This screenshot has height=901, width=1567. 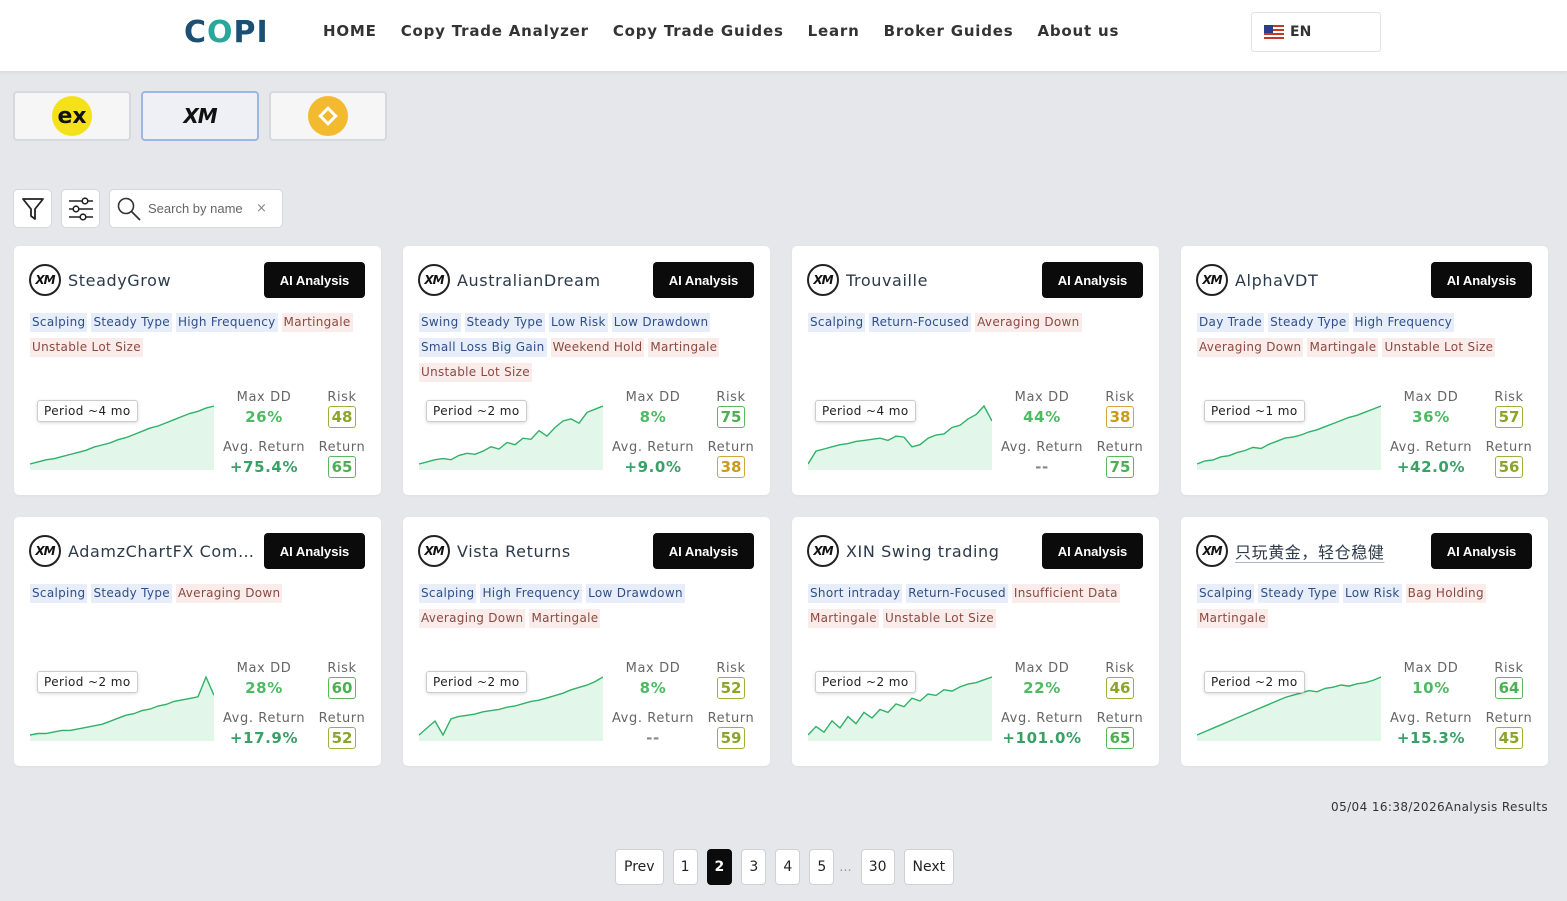 I want to click on nav-learn: Learn, so click(x=833, y=31).